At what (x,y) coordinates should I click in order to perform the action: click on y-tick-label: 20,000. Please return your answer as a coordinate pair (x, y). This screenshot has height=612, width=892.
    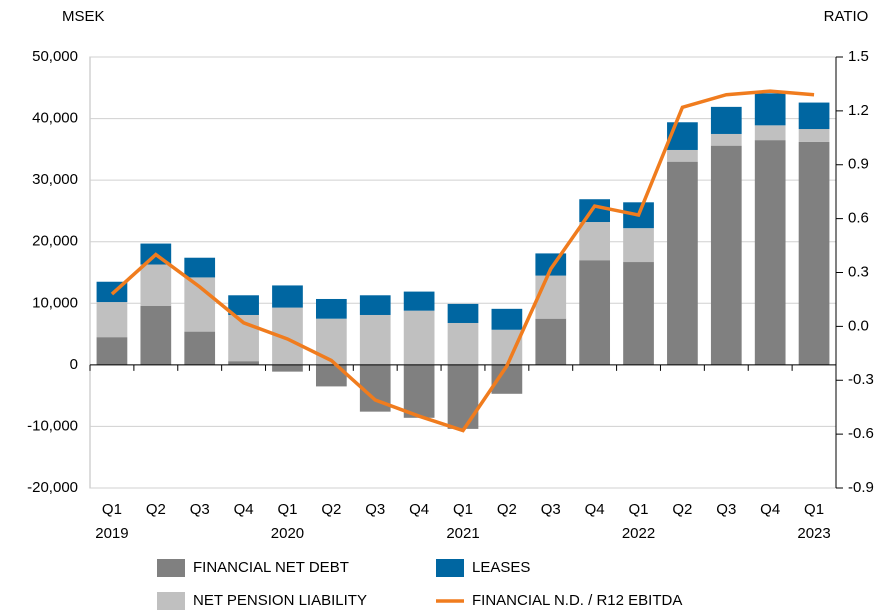
    Looking at the image, I should click on (55, 241).